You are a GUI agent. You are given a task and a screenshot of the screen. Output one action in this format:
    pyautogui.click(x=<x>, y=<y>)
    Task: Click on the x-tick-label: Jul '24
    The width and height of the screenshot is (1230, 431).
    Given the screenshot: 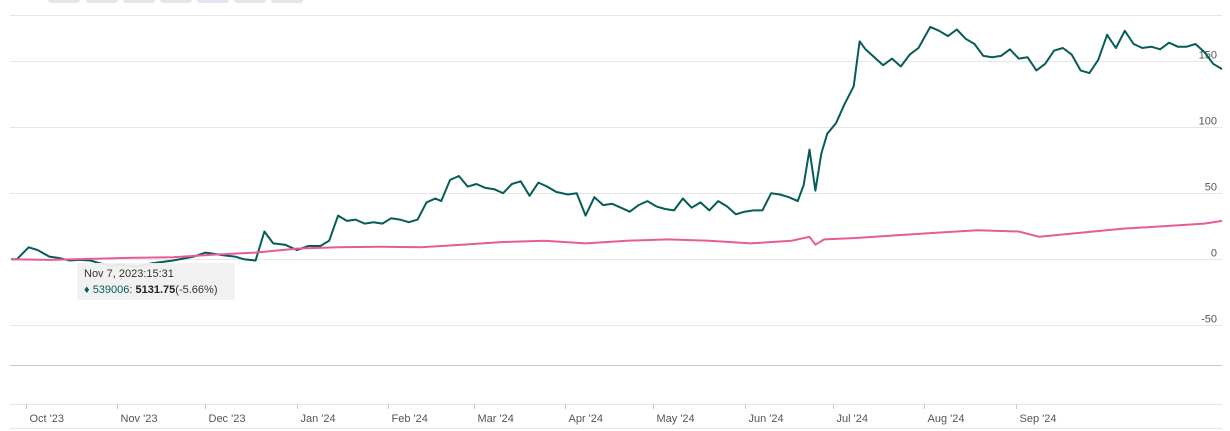 What is the action you would take?
    pyautogui.click(x=852, y=419)
    